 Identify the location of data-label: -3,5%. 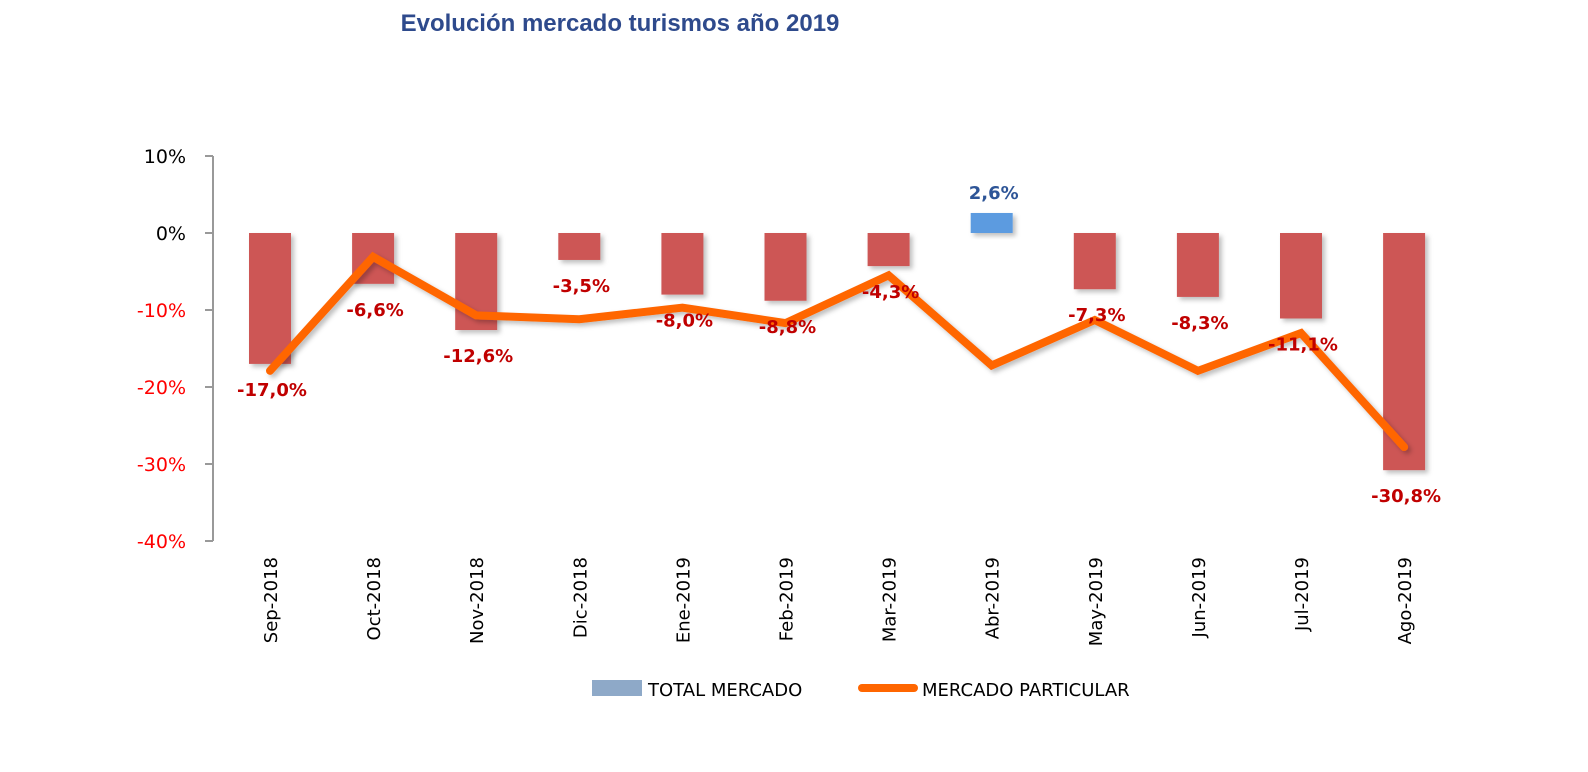
(581, 286).